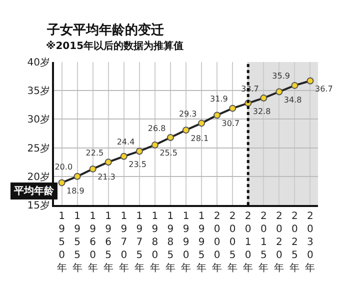 This screenshot has width=340, height=293. Describe the element at coordinates (61, 242) in the screenshot. I see `x-tick-label: 1950年` at that location.